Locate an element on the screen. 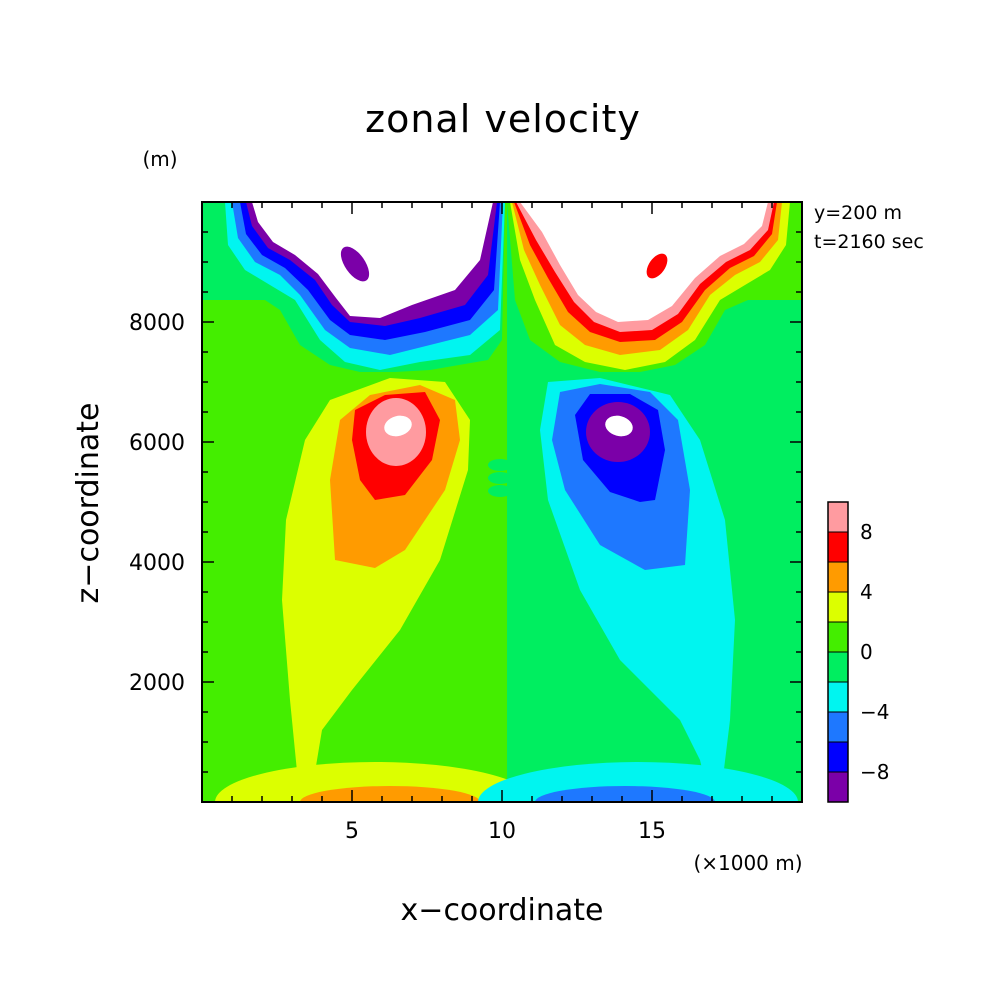 The image size is (1004, 1004). y-tick-label: 6000 is located at coordinates (157, 443).